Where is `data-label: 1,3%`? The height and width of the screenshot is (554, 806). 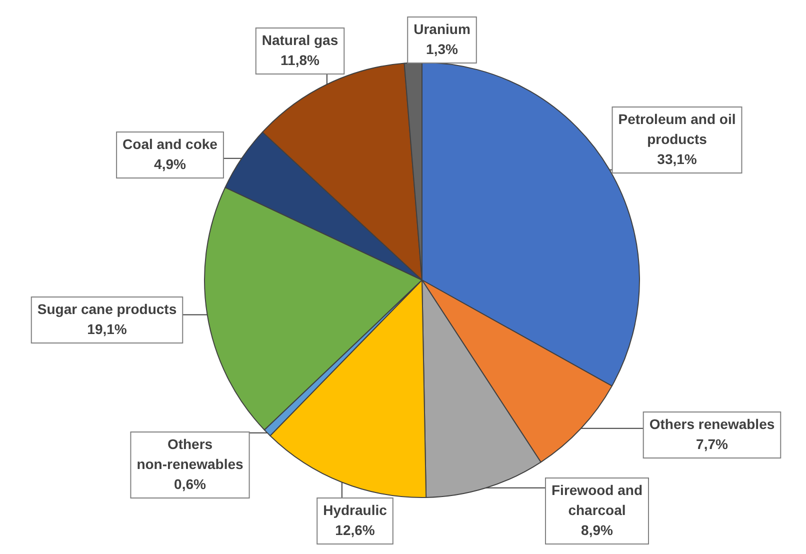
data-label: 1,3% is located at coordinates (442, 48).